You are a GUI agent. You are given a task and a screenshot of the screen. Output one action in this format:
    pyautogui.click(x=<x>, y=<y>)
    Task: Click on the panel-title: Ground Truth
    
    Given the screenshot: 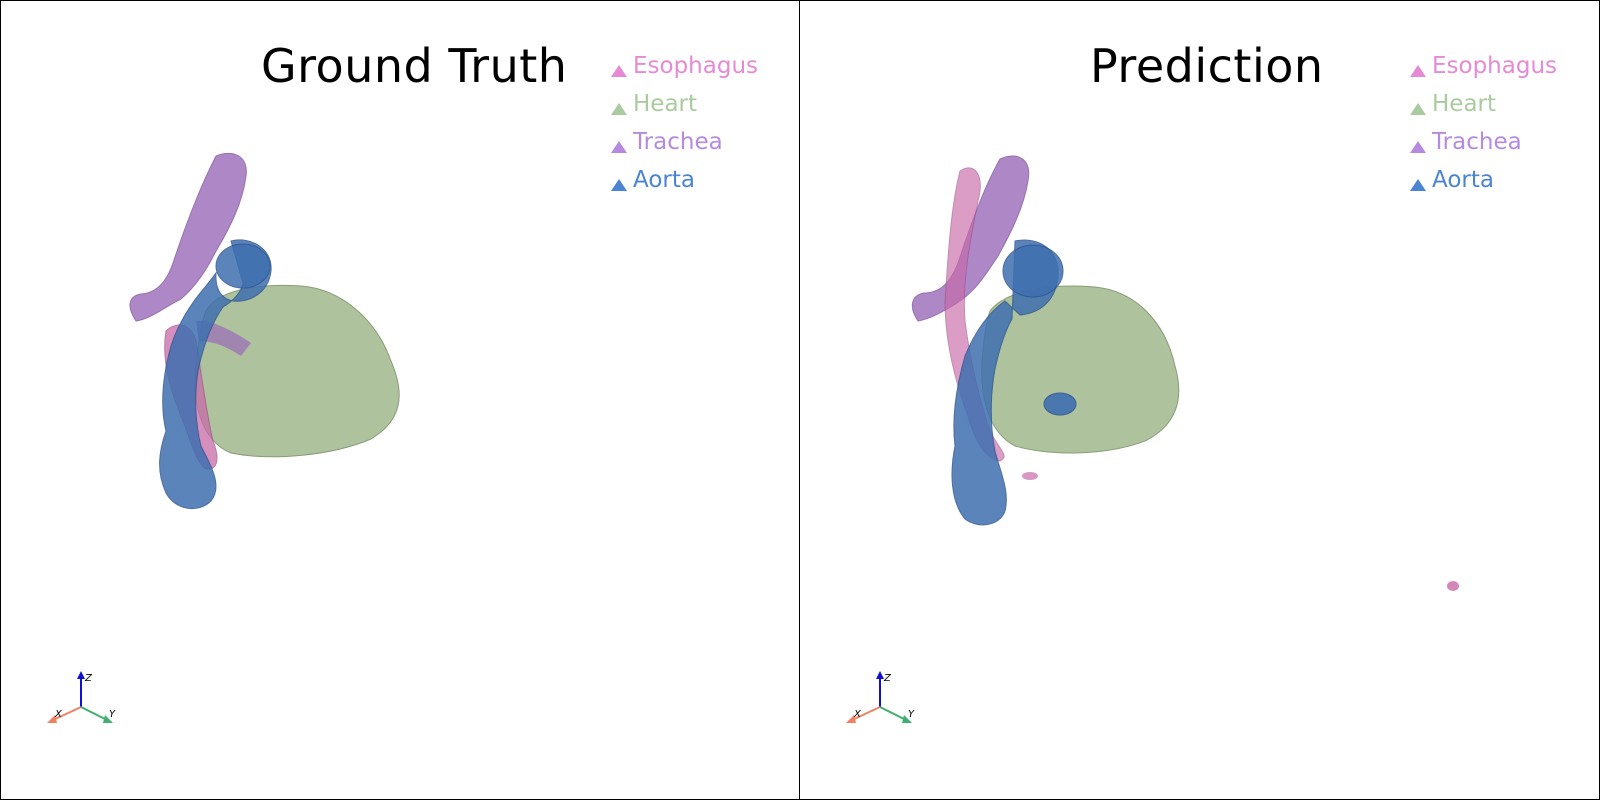 What is the action you would take?
    pyautogui.click(x=414, y=66)
    